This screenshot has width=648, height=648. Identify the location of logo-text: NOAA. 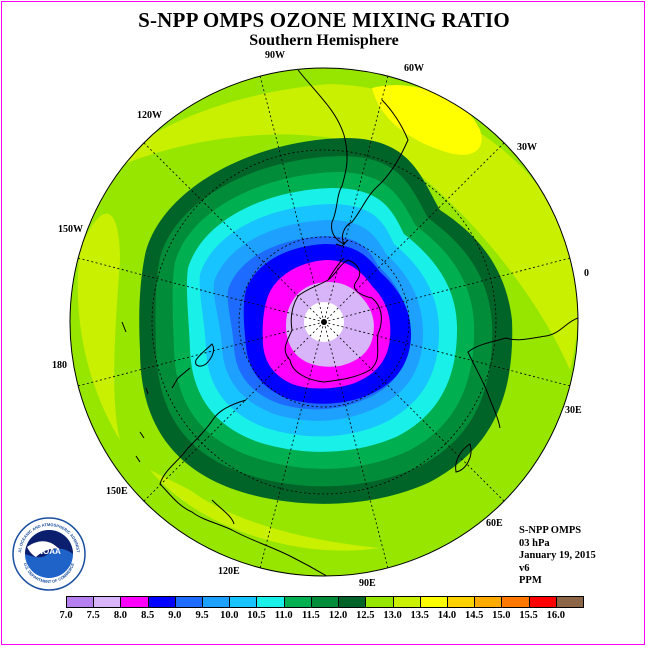
(49, 551).